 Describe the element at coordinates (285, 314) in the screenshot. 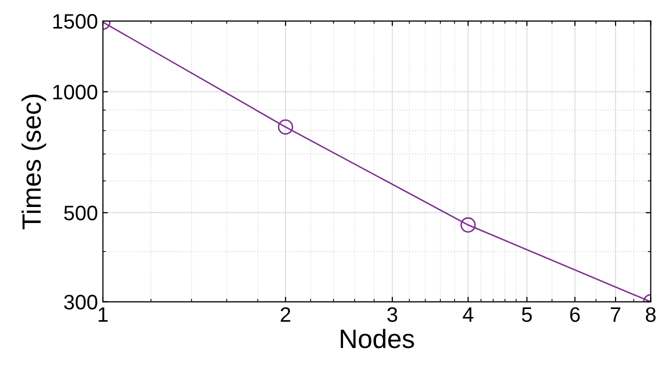

I see `x-tick-label: 2` at that location.